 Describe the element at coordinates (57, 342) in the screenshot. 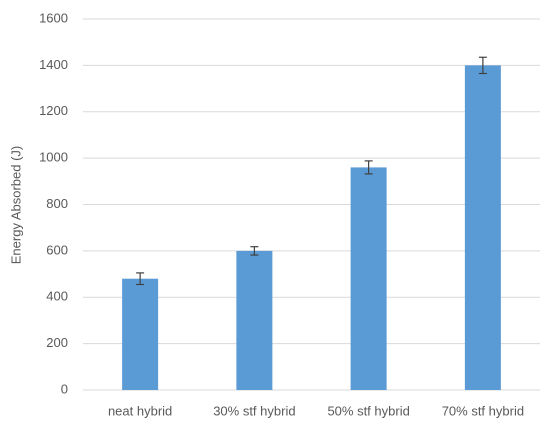

I see `y-tick-label: 200` at that location.